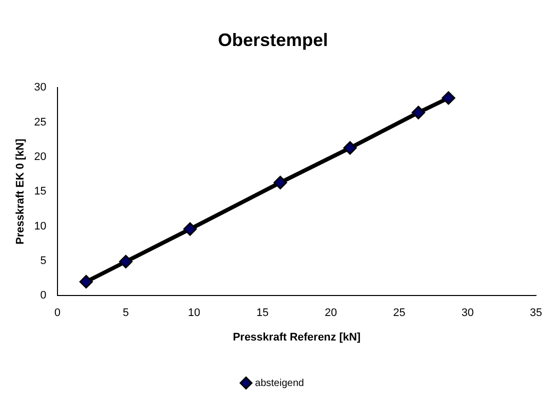  I want to click on y-axis-title: Presskraft EK 0 [kN], so click(20, 191).